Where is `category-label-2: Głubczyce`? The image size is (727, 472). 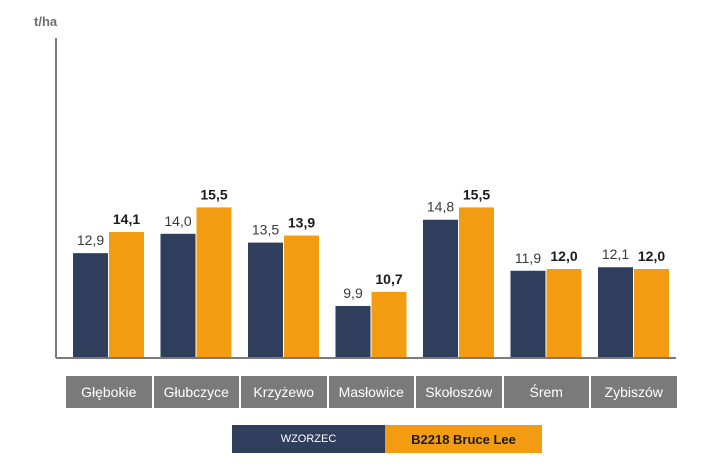
category-label-2: Głubczyce is located at coordinates (196, 392).